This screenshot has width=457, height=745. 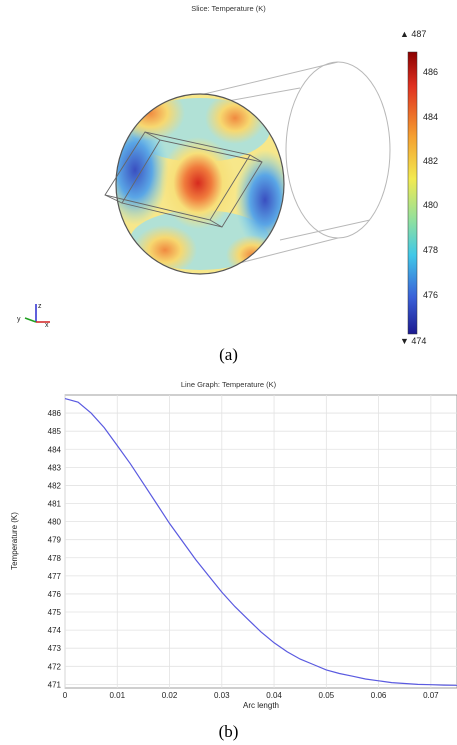 What do you see at coordinates (55, 630) in the screenshot?
I see `y-tick-label: 474` at bounding box center [55, 630].